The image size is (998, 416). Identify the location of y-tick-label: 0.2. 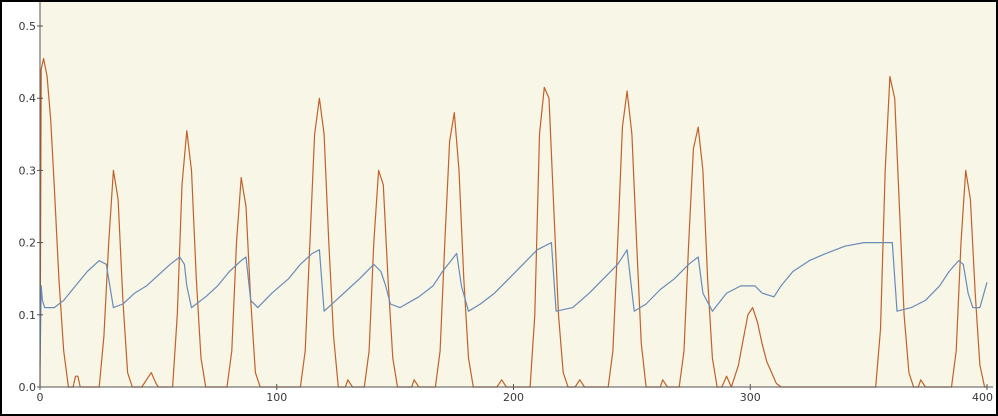
(28, 243).